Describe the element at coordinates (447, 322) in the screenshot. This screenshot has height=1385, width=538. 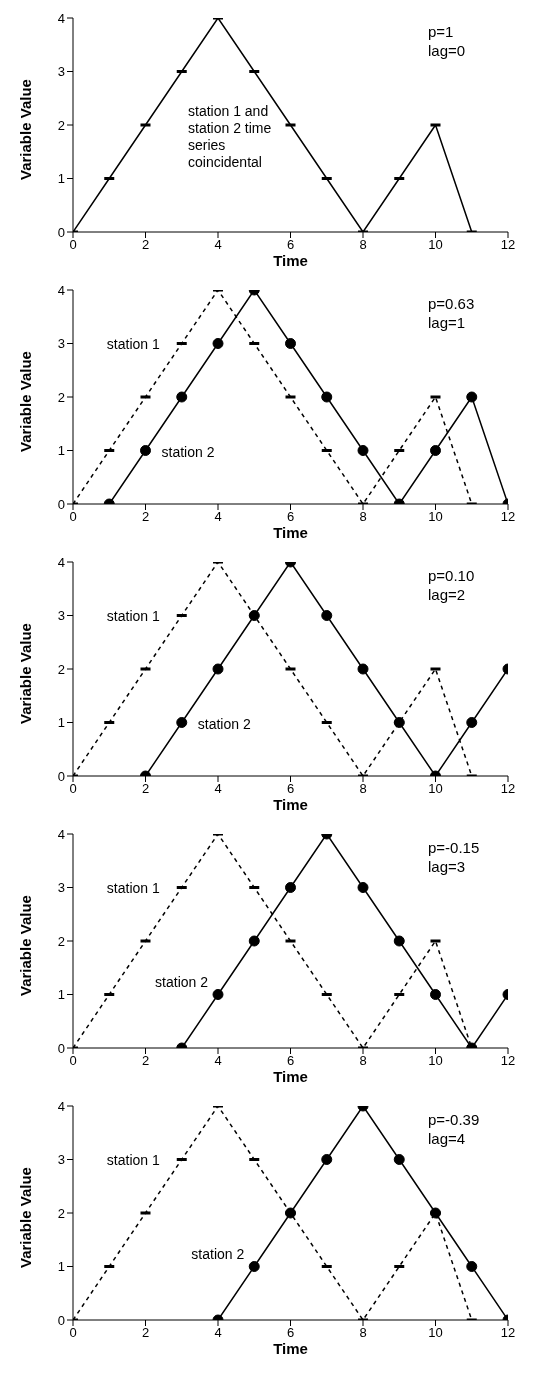
I see `annotation: lag=1` at that location.